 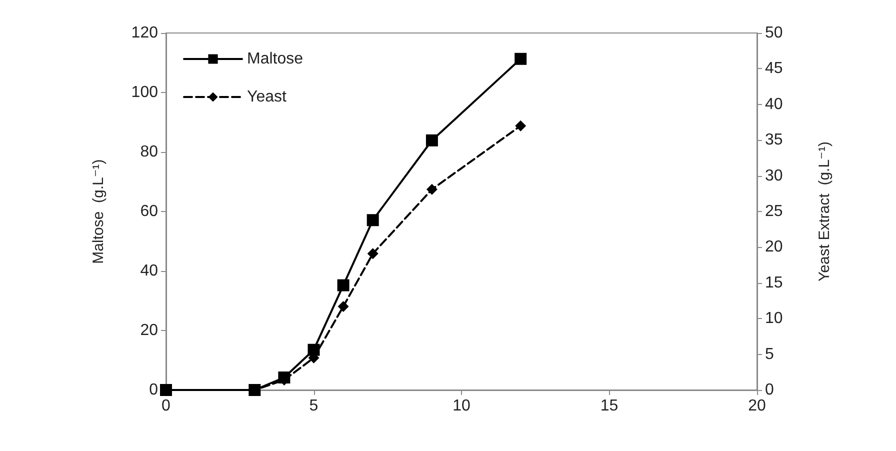 What do you see at coordinates (149, 152) in the screenshot?
I see `y-tick-label: 80` at bounding box center [149, 152].